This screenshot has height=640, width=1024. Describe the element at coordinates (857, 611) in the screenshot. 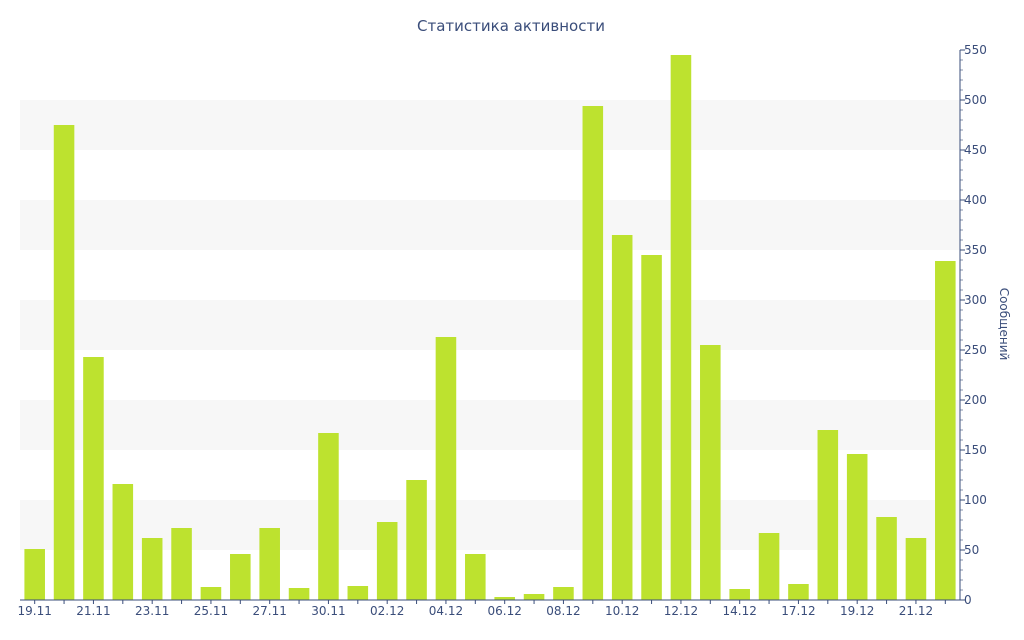

I see `x-tick-label: 19.12` at that location.